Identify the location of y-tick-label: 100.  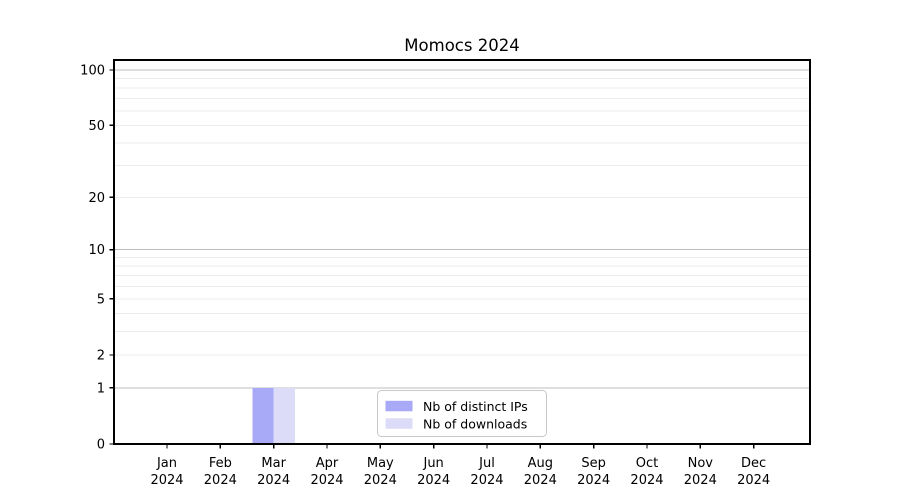
(92, 71).